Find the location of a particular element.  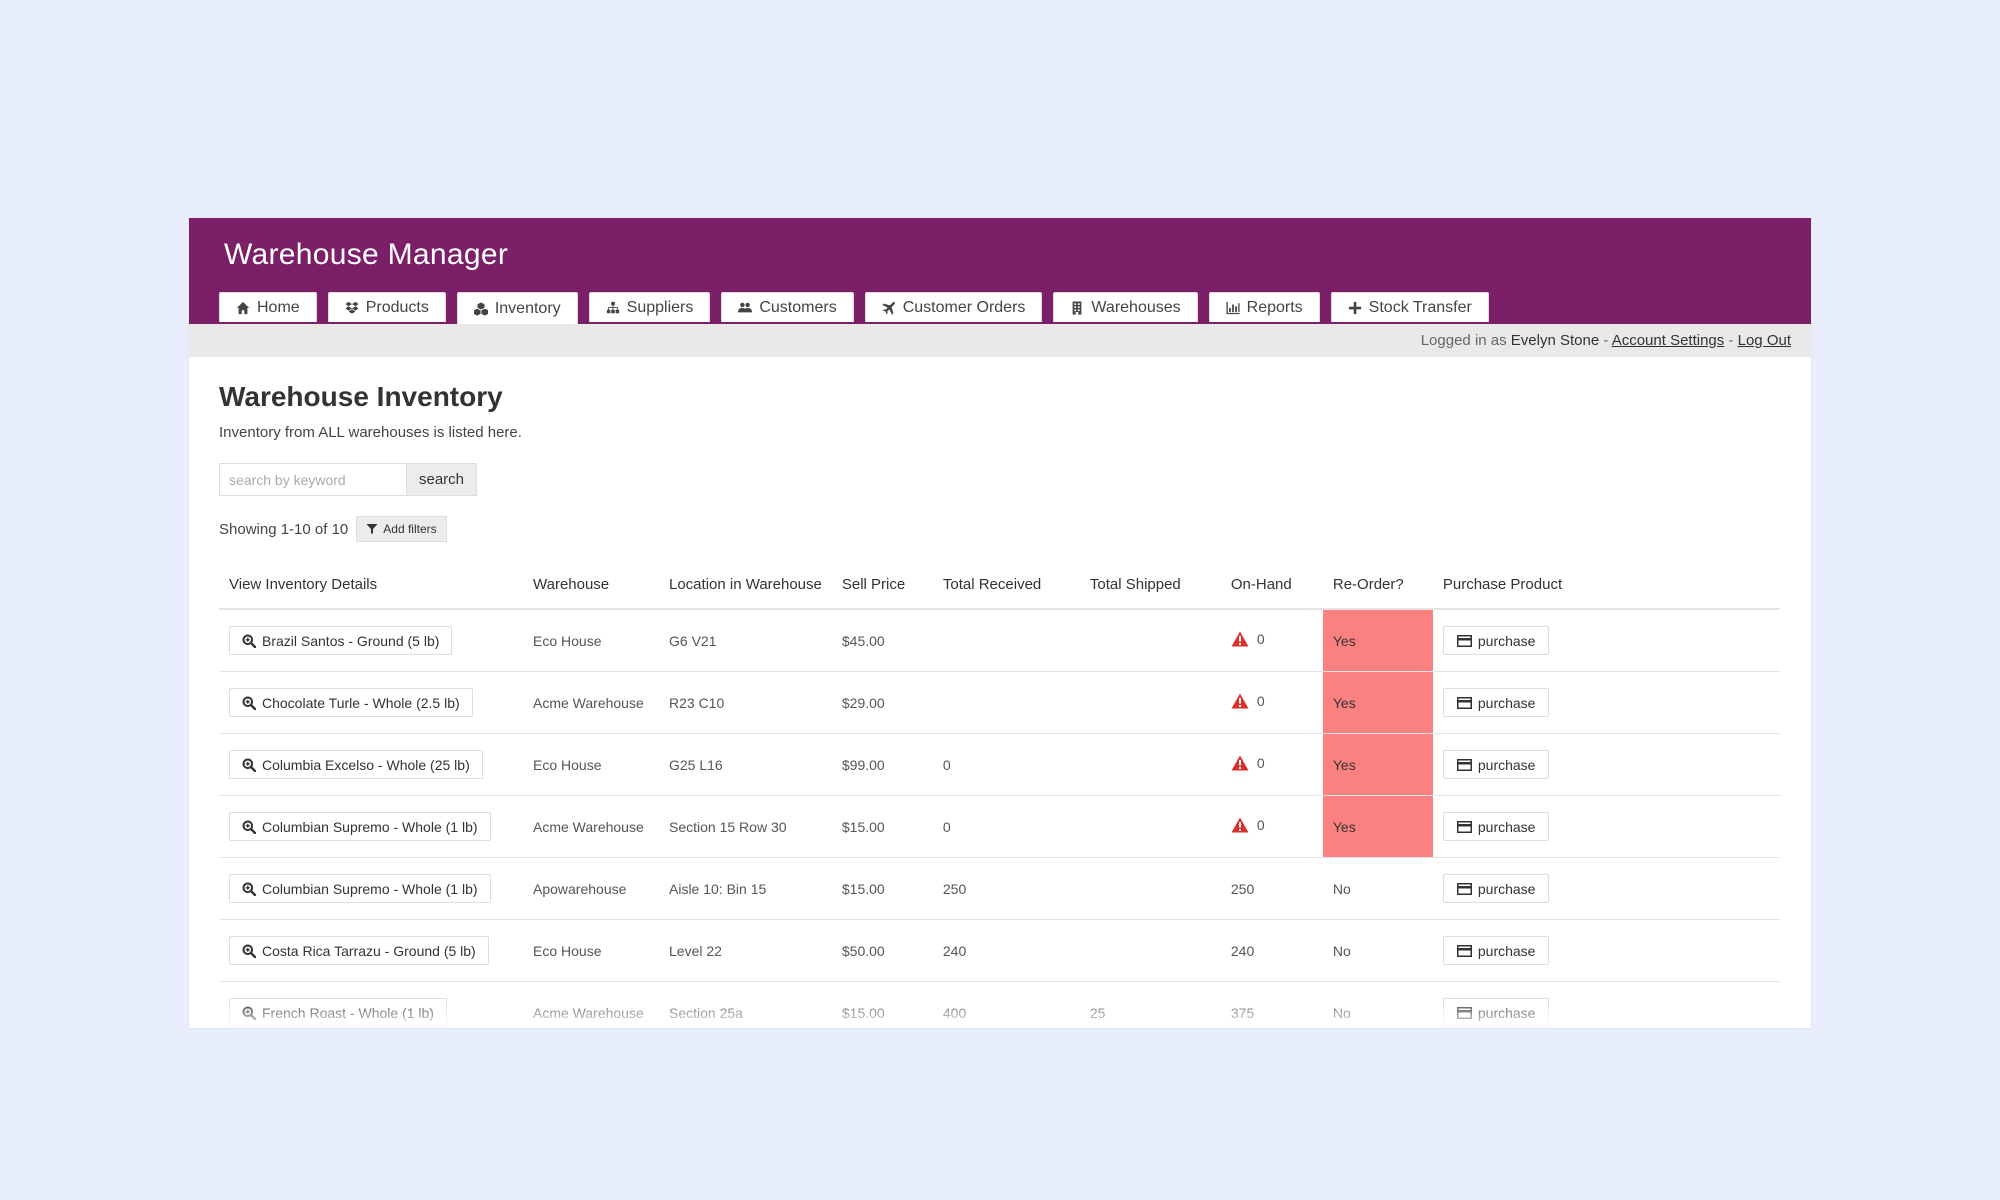

tab-customers: Customers is located at coordinates (787, 307).